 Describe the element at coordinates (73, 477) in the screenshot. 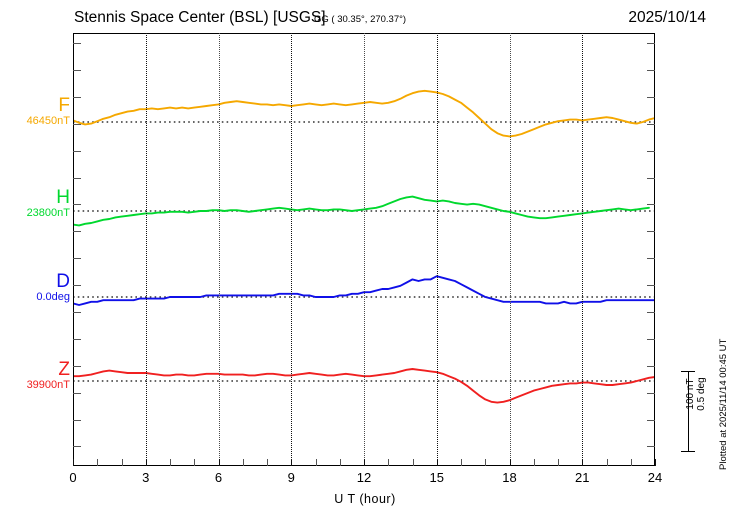

I see `x-tick-label-0: 0` at that location.